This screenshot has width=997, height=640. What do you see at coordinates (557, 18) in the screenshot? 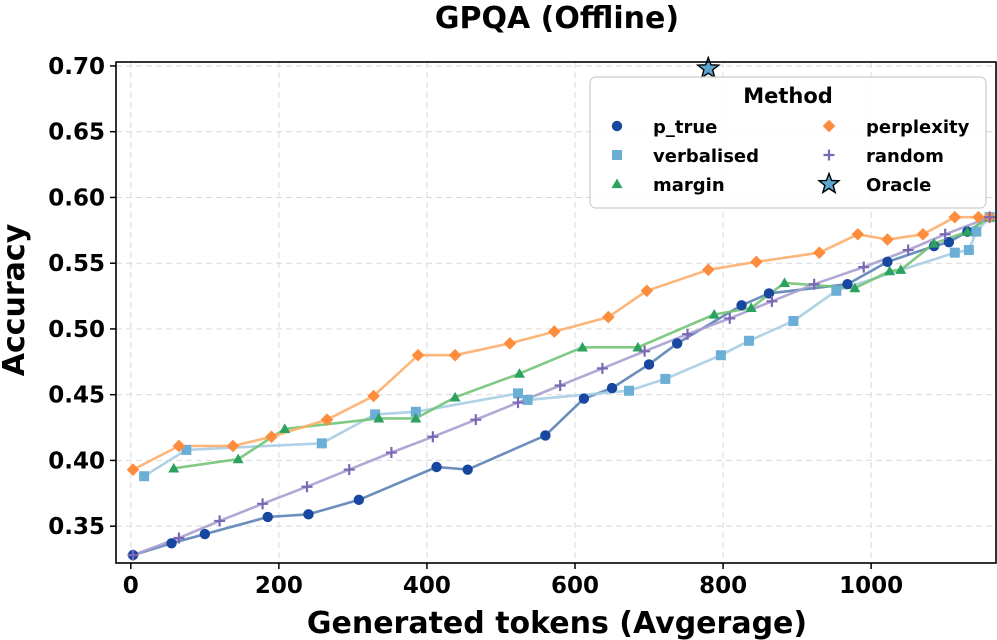
I see `chart-title: GPQA (Offline)` at bounding box center [557, 18].